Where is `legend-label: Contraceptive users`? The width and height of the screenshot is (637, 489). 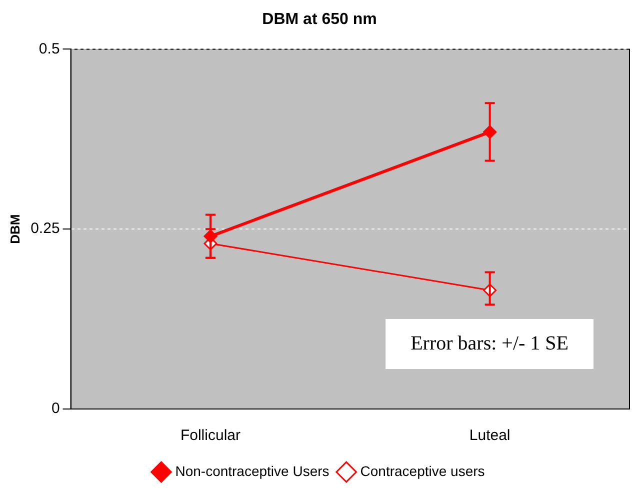 legend-label: Contraceptive users is located at coordinates (422, 470).